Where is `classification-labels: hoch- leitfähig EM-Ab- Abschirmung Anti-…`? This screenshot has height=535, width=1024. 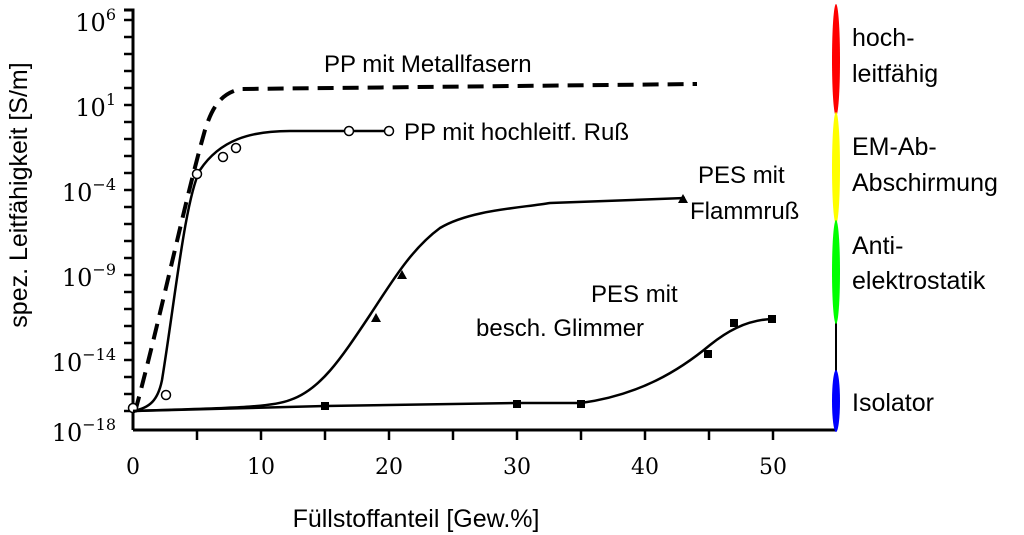
classification-labels: hoch- leitfähig EM-Ab- Abschirmung Anti-… is located at coordinates (925, 220).